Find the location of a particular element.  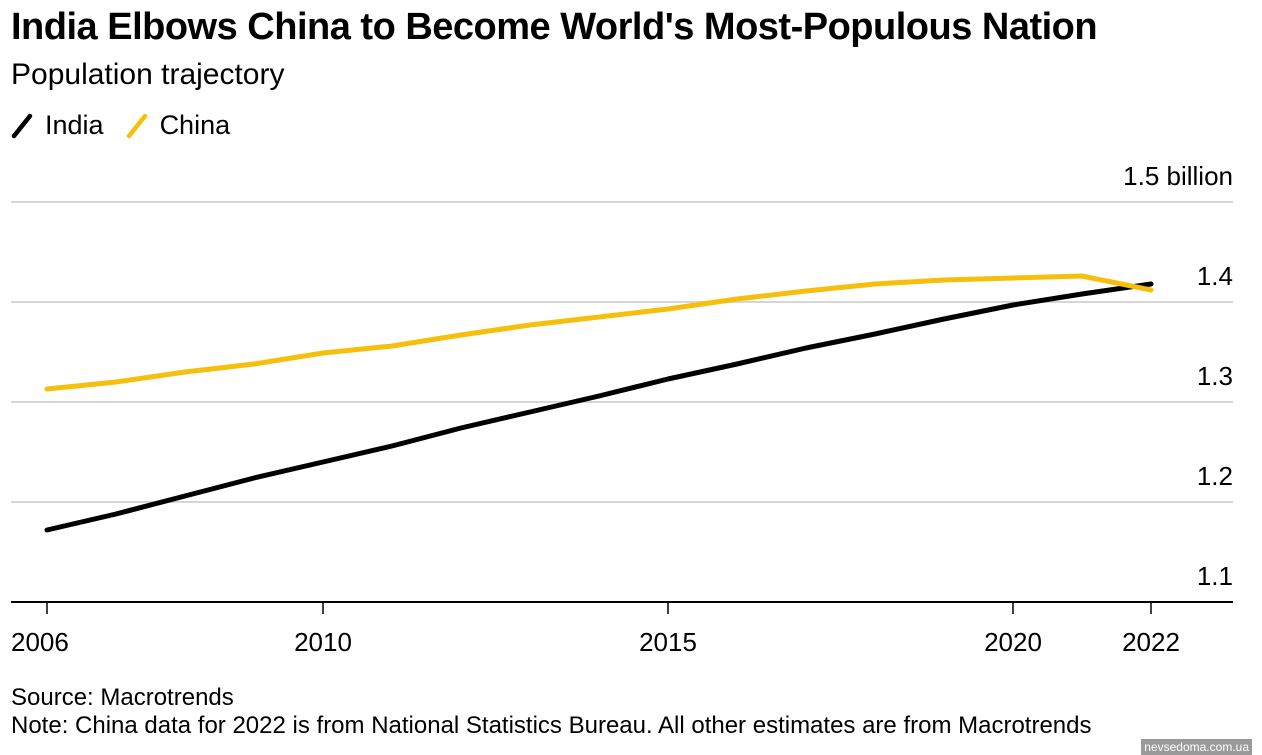

x-tick-label: 2006 is located at coordinates (40, 642).